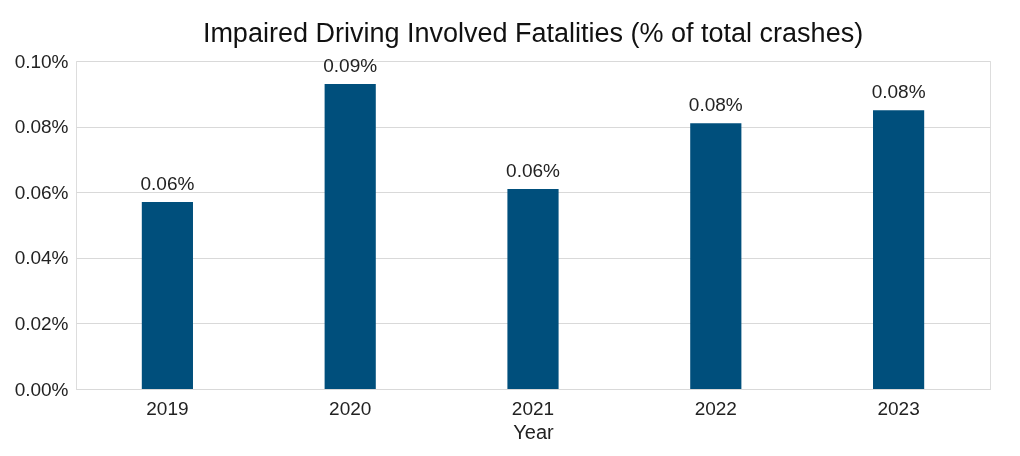 This screenshot has width=1020, height=456. What do you see at coordinates (41, 323) in the screenshot?
I see `y-tick-label: 0.02%` at bounding box center [41, 323].